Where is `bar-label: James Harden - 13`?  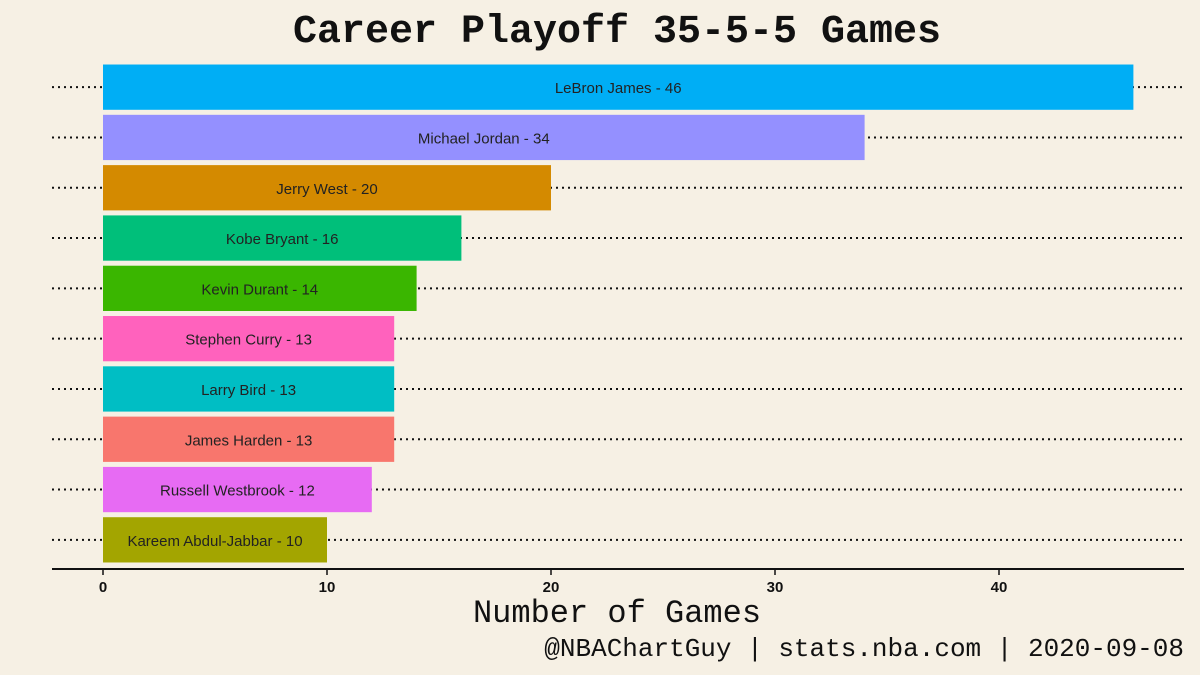 bar-label: James Harden - 13 is located at coordinates (249, 440).